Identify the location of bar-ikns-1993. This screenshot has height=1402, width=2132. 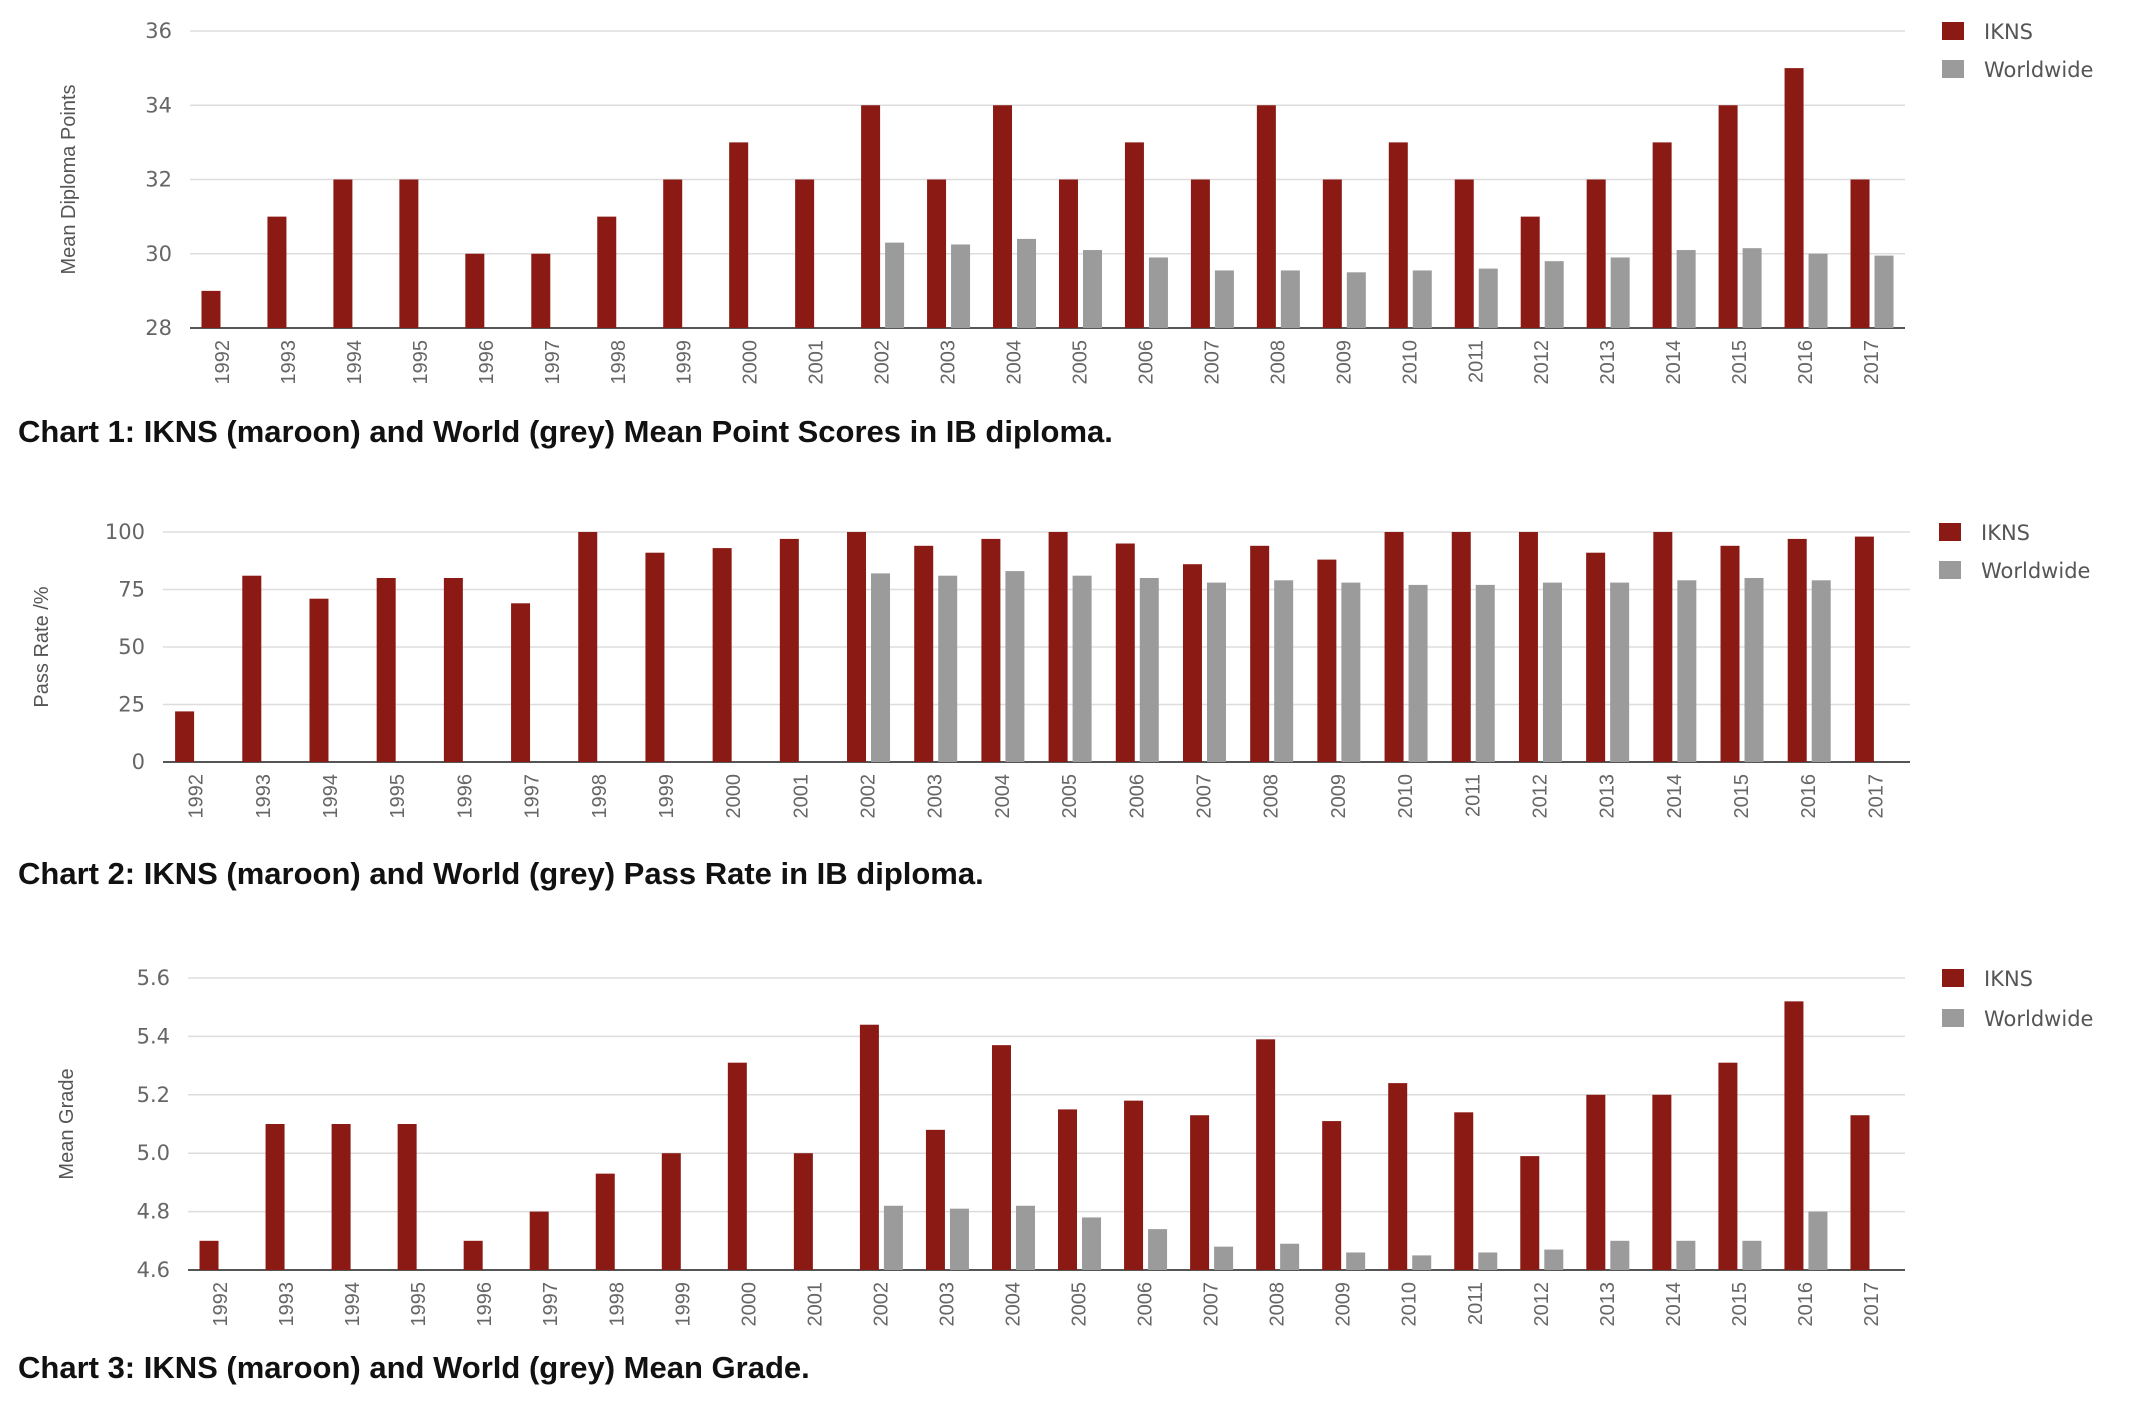
(277, 272).